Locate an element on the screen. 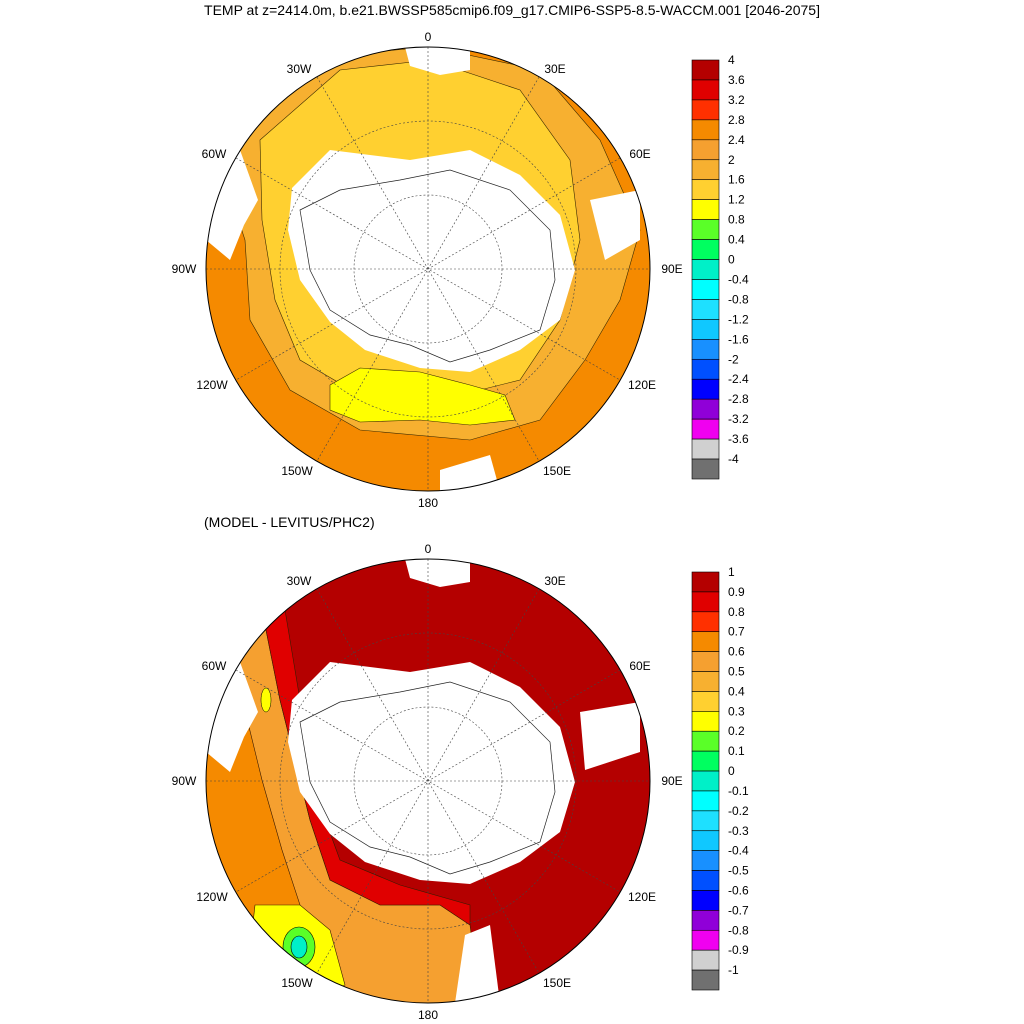 This screenshot has height=1024, width=1024. bottom-colorbar-tick-label: -0.6 is located at coordinates (738, 890).